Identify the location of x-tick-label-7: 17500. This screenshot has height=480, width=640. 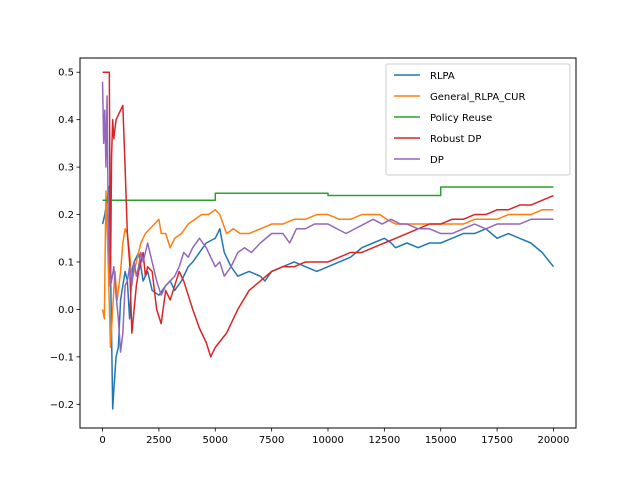
(497, 440).